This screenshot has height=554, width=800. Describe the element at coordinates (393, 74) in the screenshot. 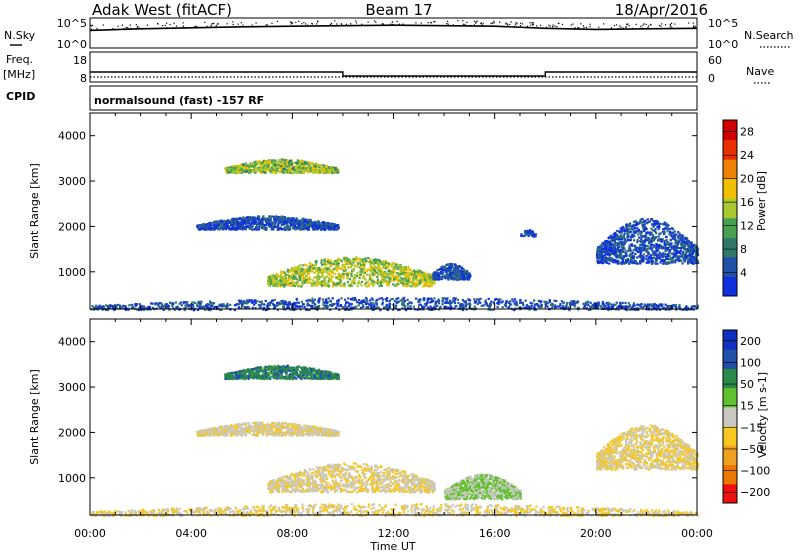

I see `freq-line` at that location.